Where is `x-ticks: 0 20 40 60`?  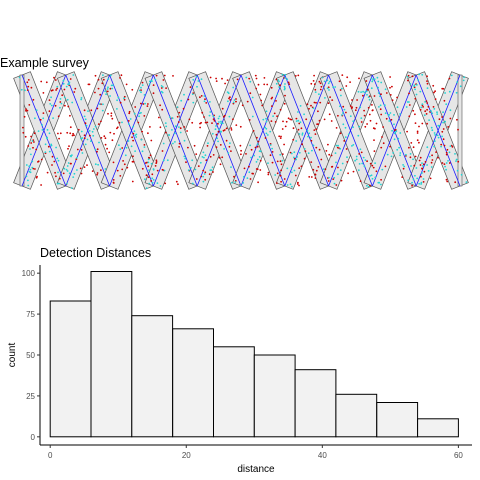 x-ticks: 0 20 40 60 is located at coordinates (255, 452).